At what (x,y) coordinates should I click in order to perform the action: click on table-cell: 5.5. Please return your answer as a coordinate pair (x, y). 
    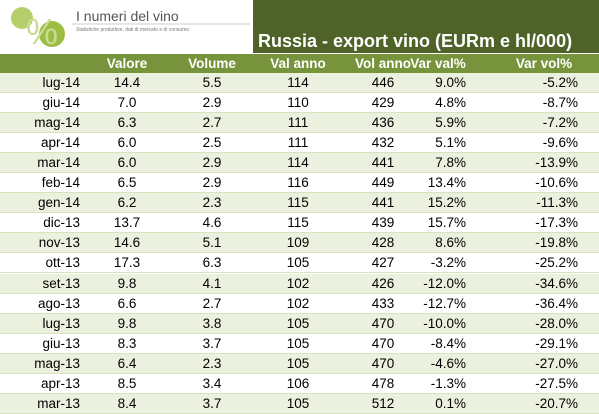
    Looking at the image, I should click on (212, 82).